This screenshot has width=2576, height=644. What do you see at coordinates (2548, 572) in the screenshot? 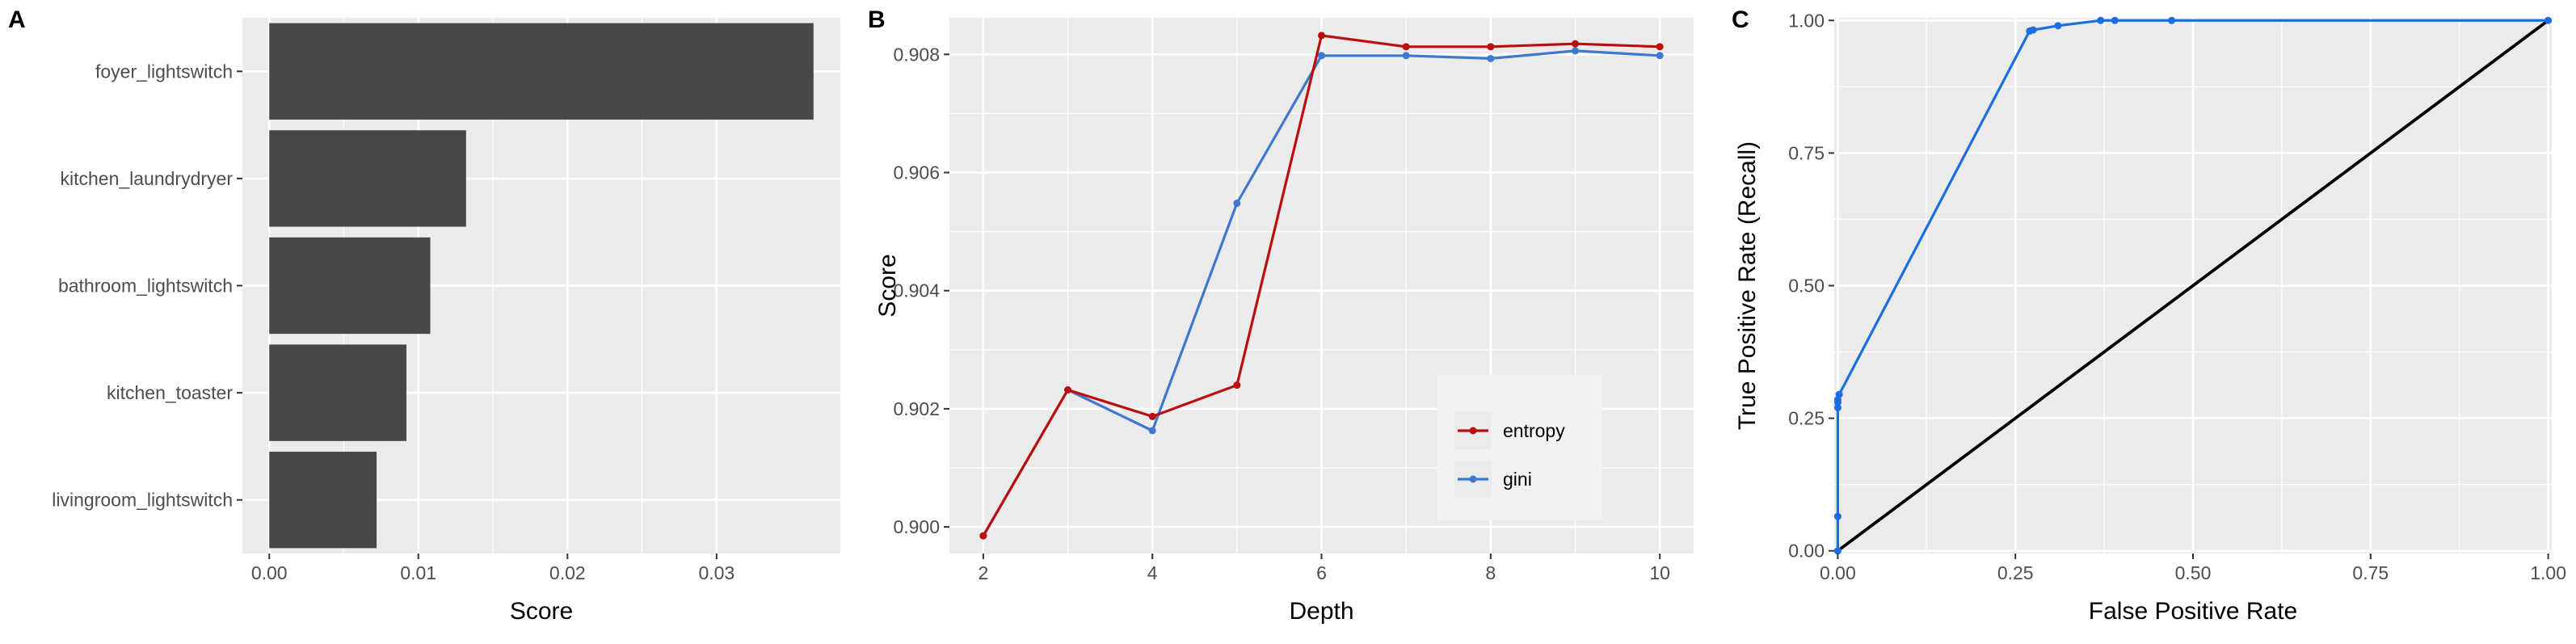
I see `x-tick-label: 1.00` at bounding box center [2548, 572].